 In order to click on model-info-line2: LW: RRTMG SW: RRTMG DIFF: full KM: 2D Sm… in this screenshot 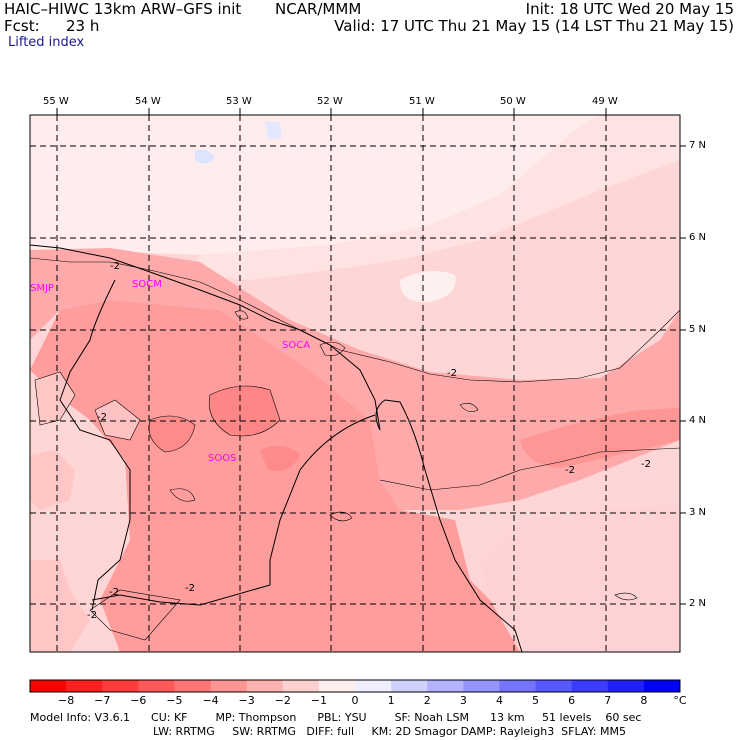, I will do `click(389, 731)`.